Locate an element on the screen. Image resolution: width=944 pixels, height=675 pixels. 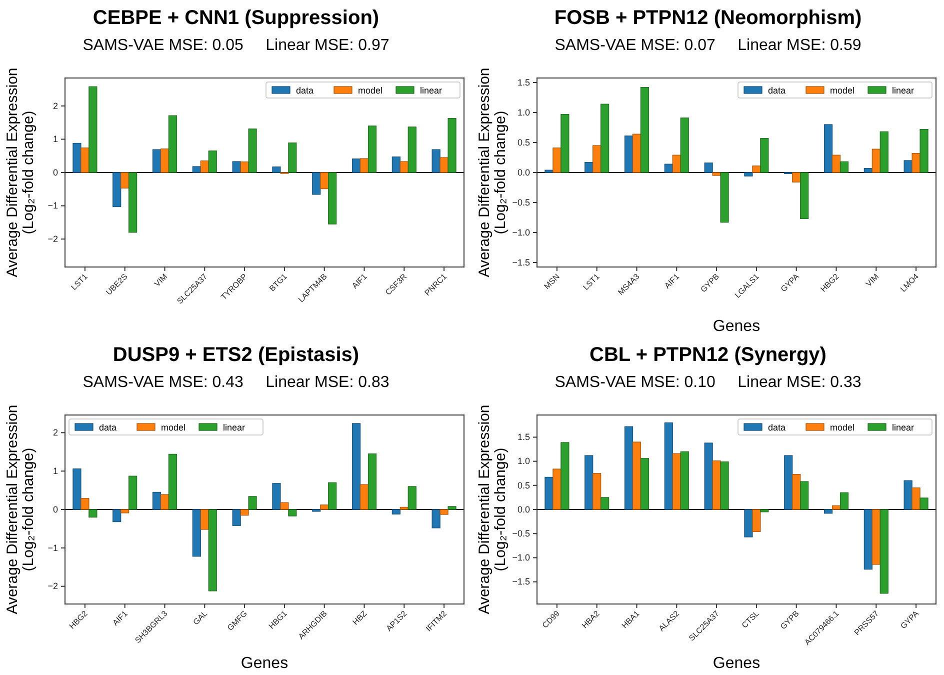
y-tick-label: 1.0 is located at coordinates (523, 461).